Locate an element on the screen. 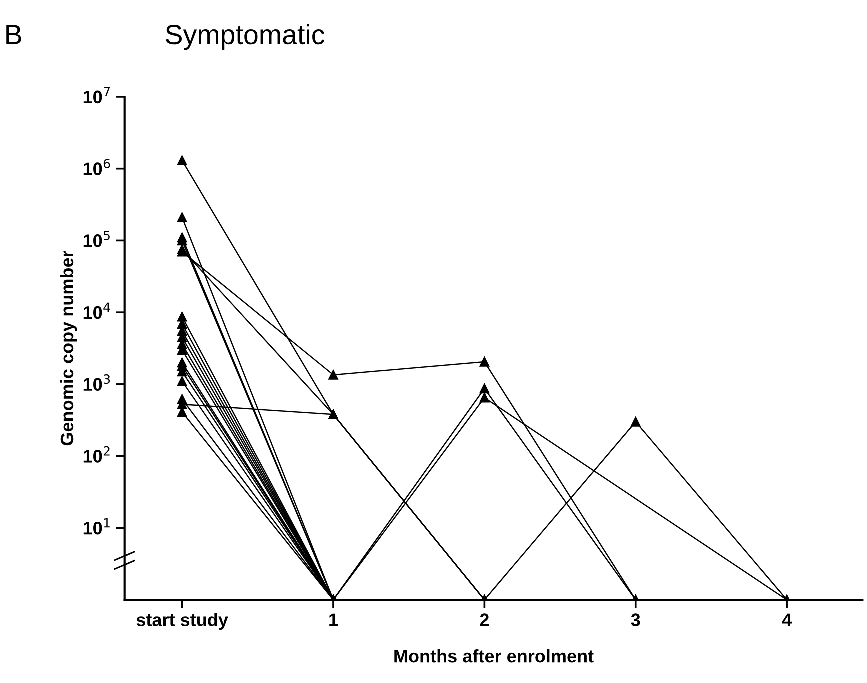  y-tick-label: 10$^{4}$ is located at coordinates (97, 311).